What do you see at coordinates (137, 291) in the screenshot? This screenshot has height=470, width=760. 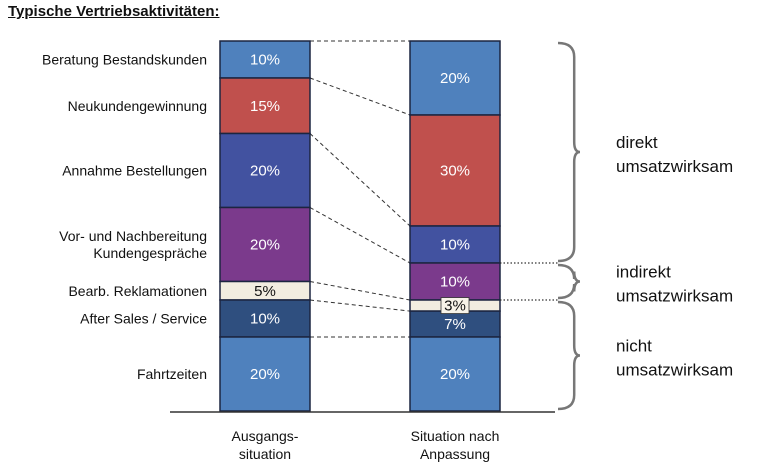 I see `activity-label: Bearb. Reklamationen` at bounding box center [137, 291].